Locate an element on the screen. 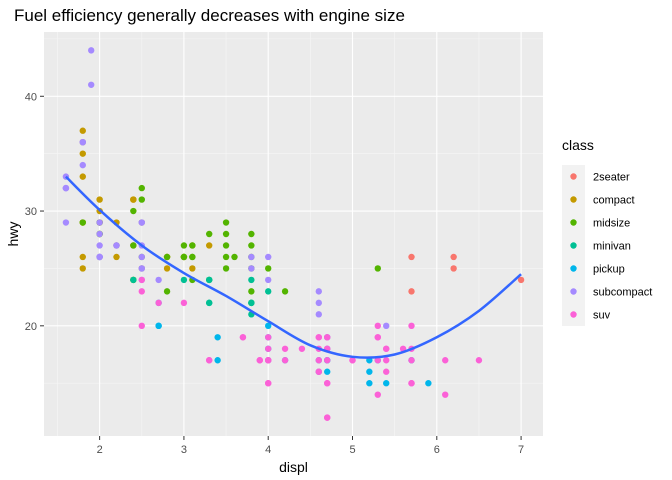  legend-label-subcompact: subcompact is located at coordinates (622, 293).